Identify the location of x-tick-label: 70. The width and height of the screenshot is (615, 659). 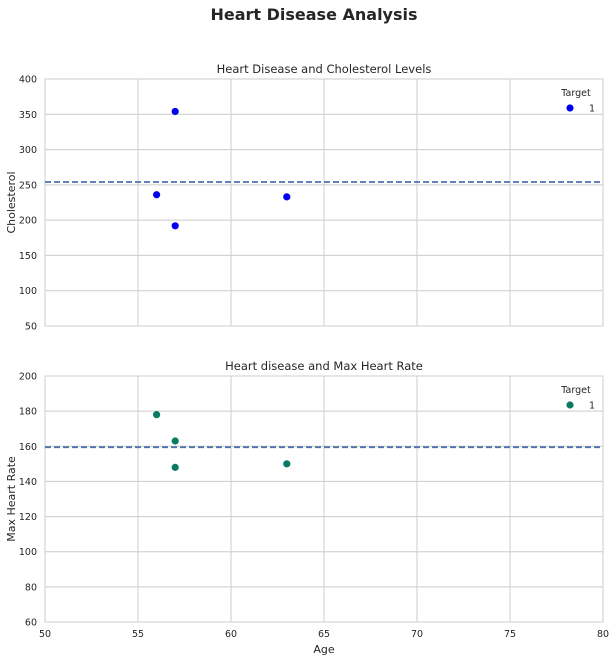
(417, 634).